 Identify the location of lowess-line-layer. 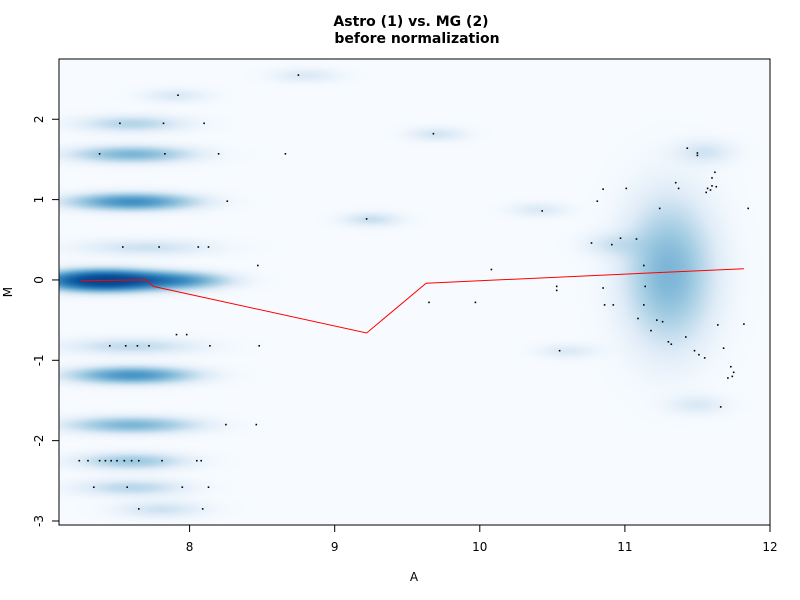
(412, 301).